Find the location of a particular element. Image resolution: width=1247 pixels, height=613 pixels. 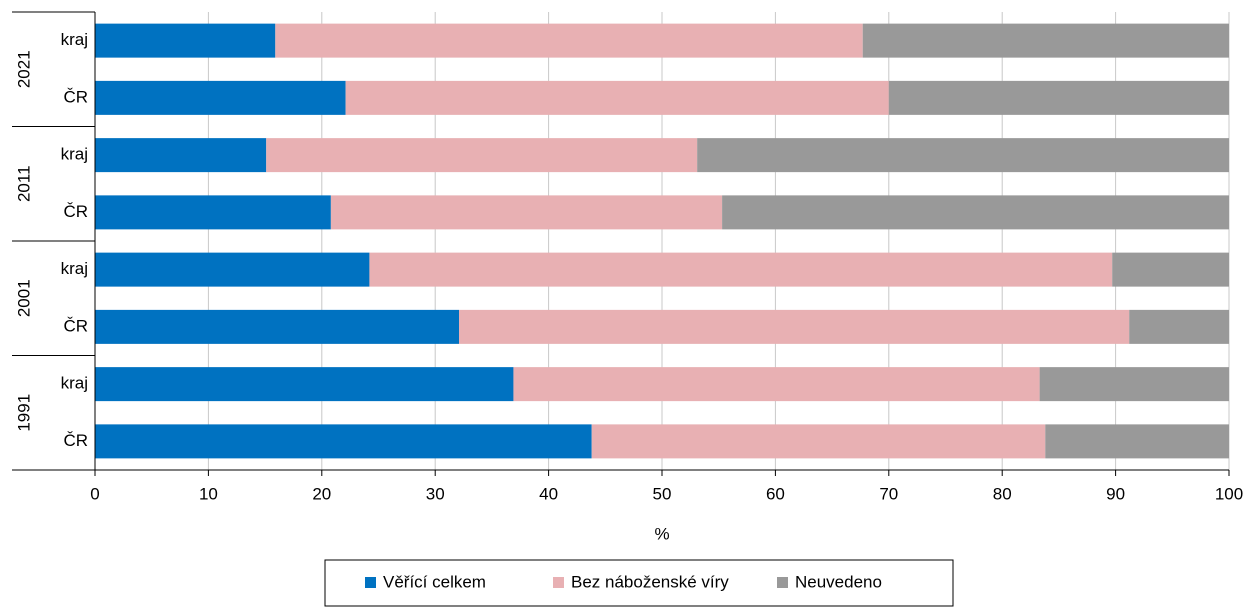

group-label: 1991 is located at coordinates (23, 413).